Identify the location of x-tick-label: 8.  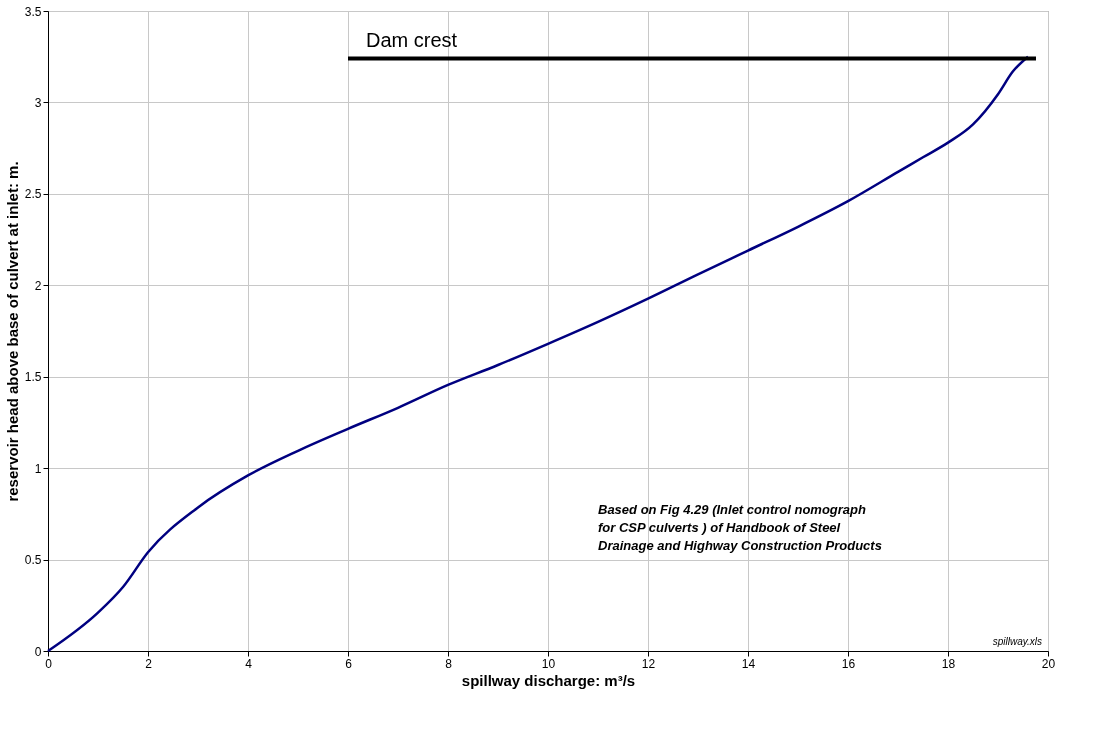
(449, 663).